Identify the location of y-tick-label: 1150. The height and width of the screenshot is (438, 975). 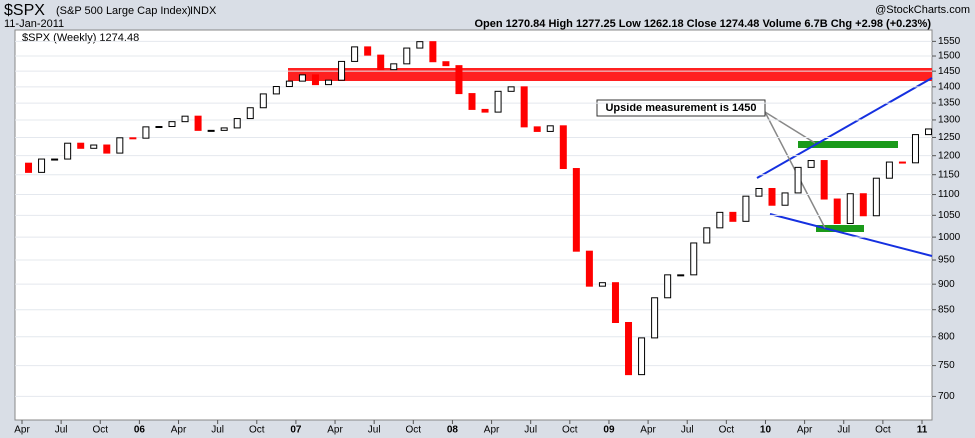
(949, 174).